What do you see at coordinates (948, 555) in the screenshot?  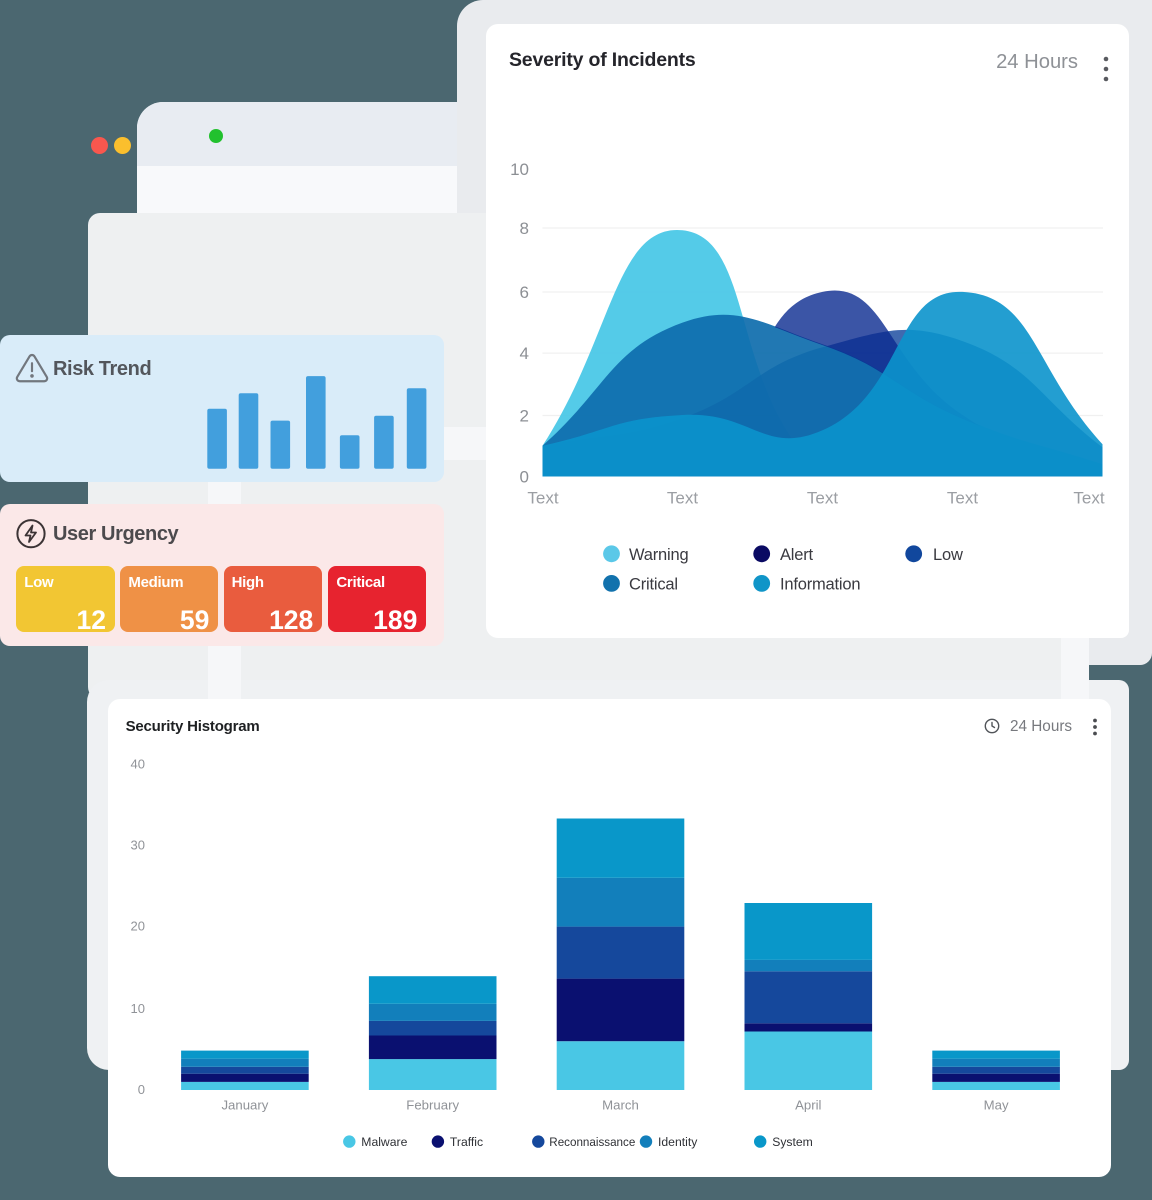 I see `svg-text: Low` at bounding box center [948, 555].